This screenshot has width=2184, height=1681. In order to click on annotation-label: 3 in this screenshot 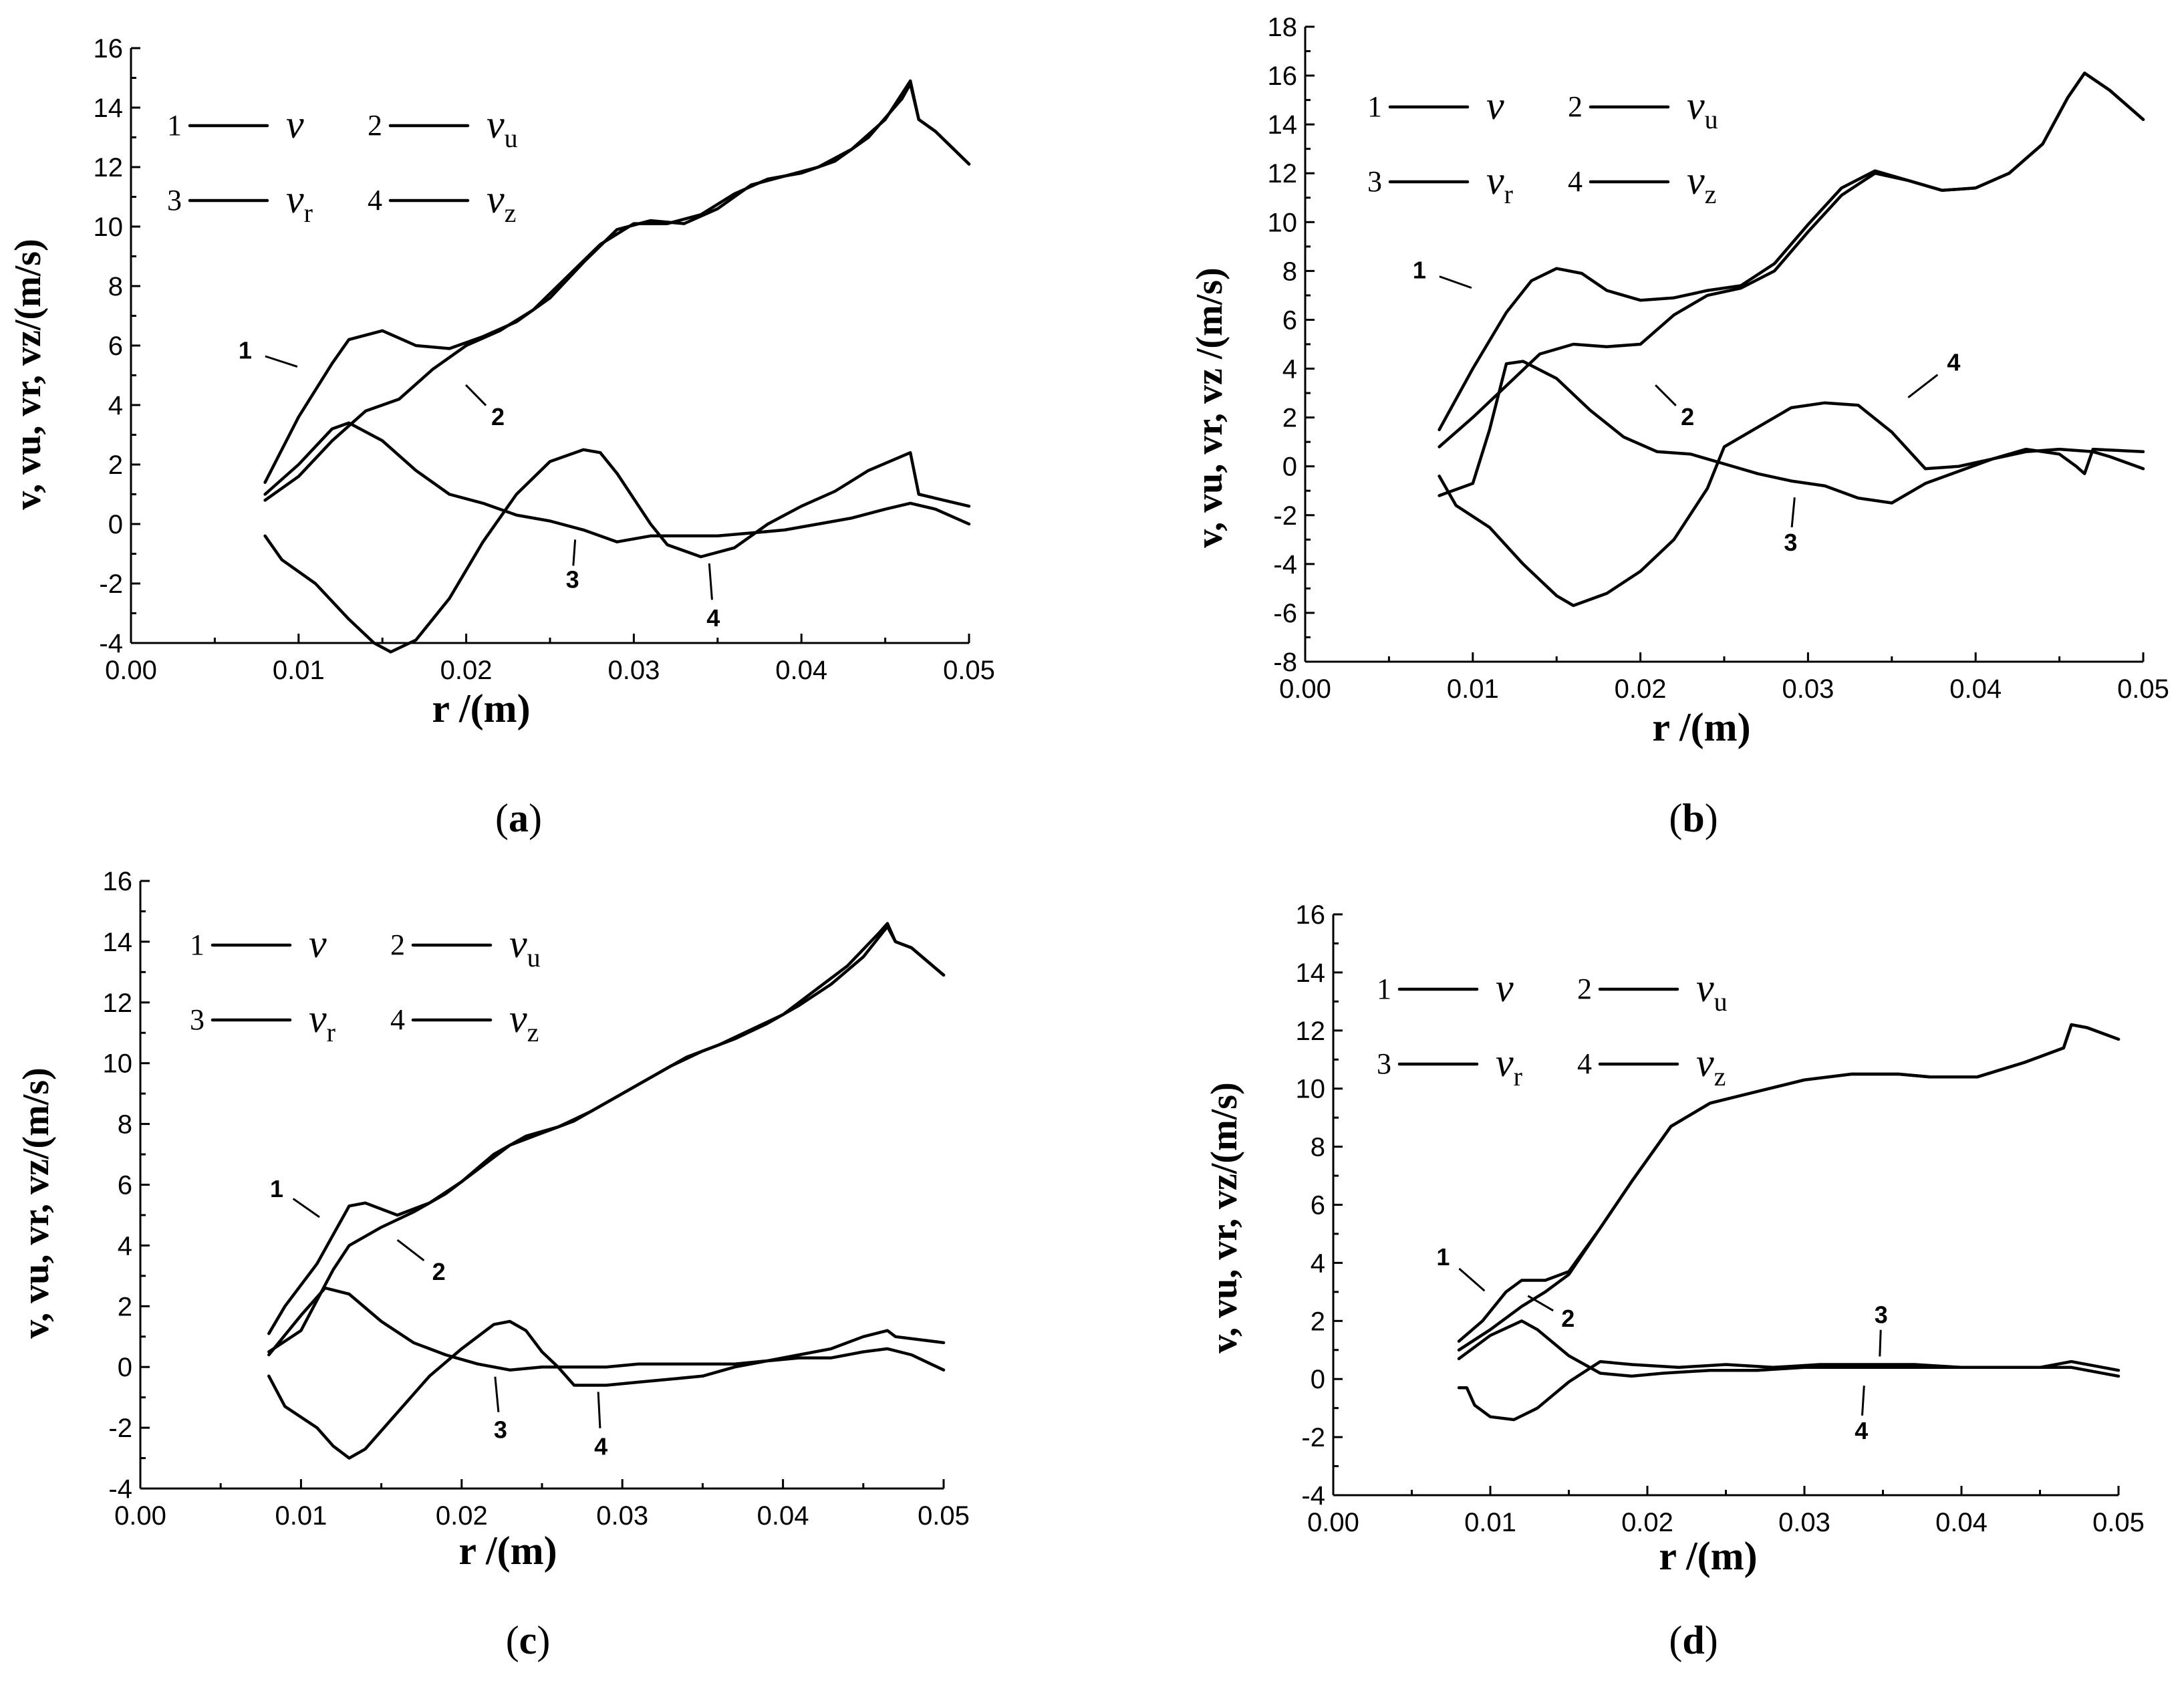, I will do `click(1790, 542)`.